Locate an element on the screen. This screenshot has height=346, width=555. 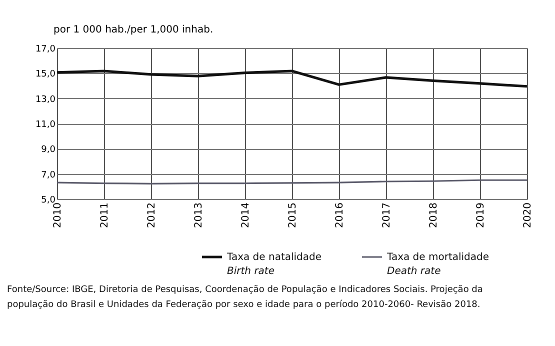
x-tick-label: 2013 is located at coordinates (199, 215).